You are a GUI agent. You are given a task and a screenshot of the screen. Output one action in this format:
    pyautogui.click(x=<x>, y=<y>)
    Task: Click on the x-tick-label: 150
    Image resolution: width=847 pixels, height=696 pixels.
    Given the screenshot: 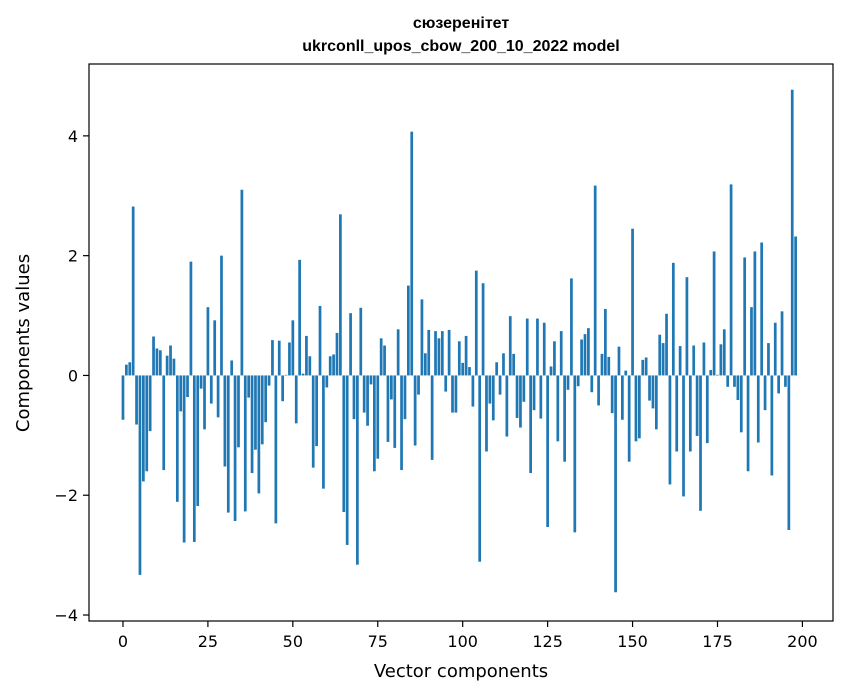 What is the action you would take?
    pyautogui.click(x=632, y=641)
    